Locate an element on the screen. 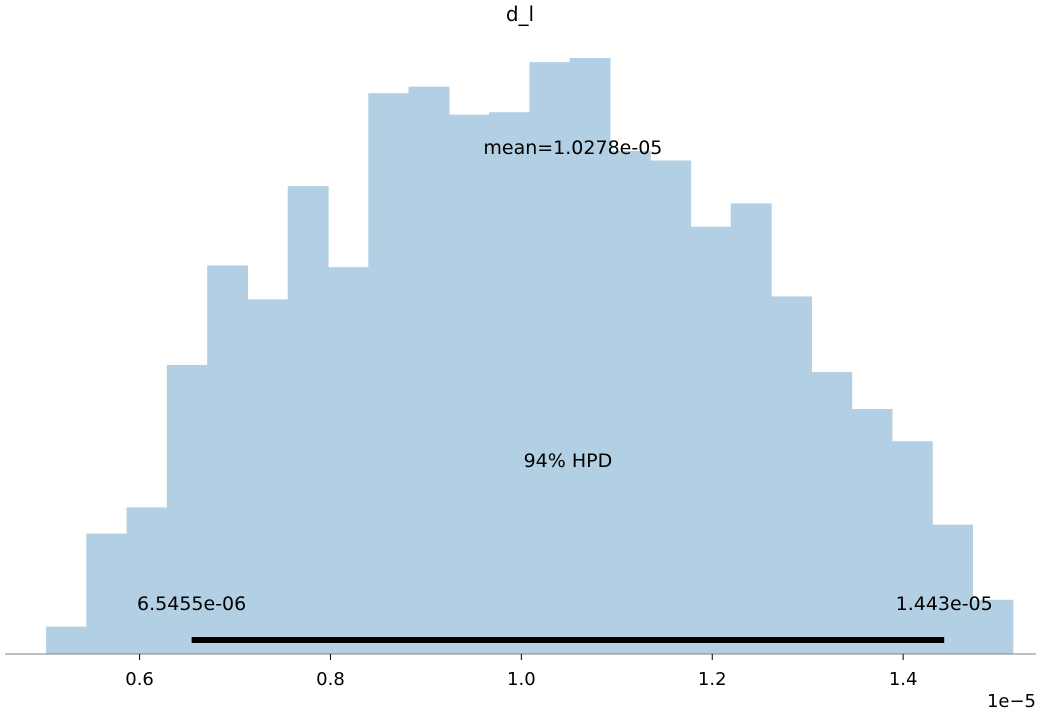 The image size is (1040, 715). hpd-lower-bound-label: 6.5455e-06 is located at coordinates (191, 604).